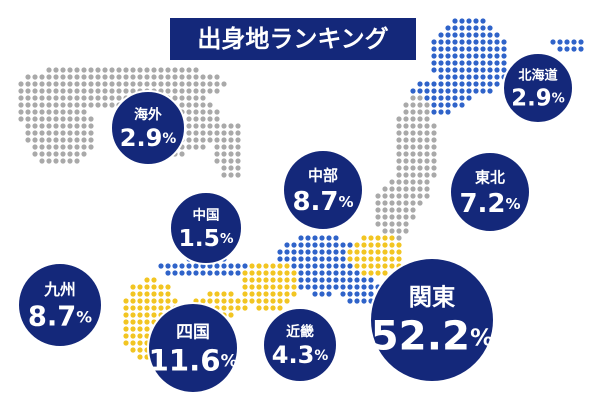 Image resolution: width=600 pixels, height=400 pixels. What do you see at coordinates (315, 202) in the screenshot?
I see `share-value: 8.7` at bounding box center [315, 202].